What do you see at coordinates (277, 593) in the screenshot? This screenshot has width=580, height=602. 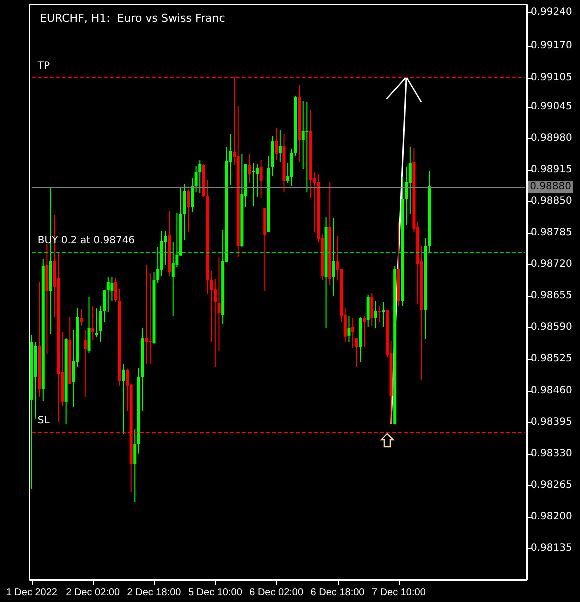 I see `x-tick-label: 6 Dec 02:00` at bounding box center [277, 593].